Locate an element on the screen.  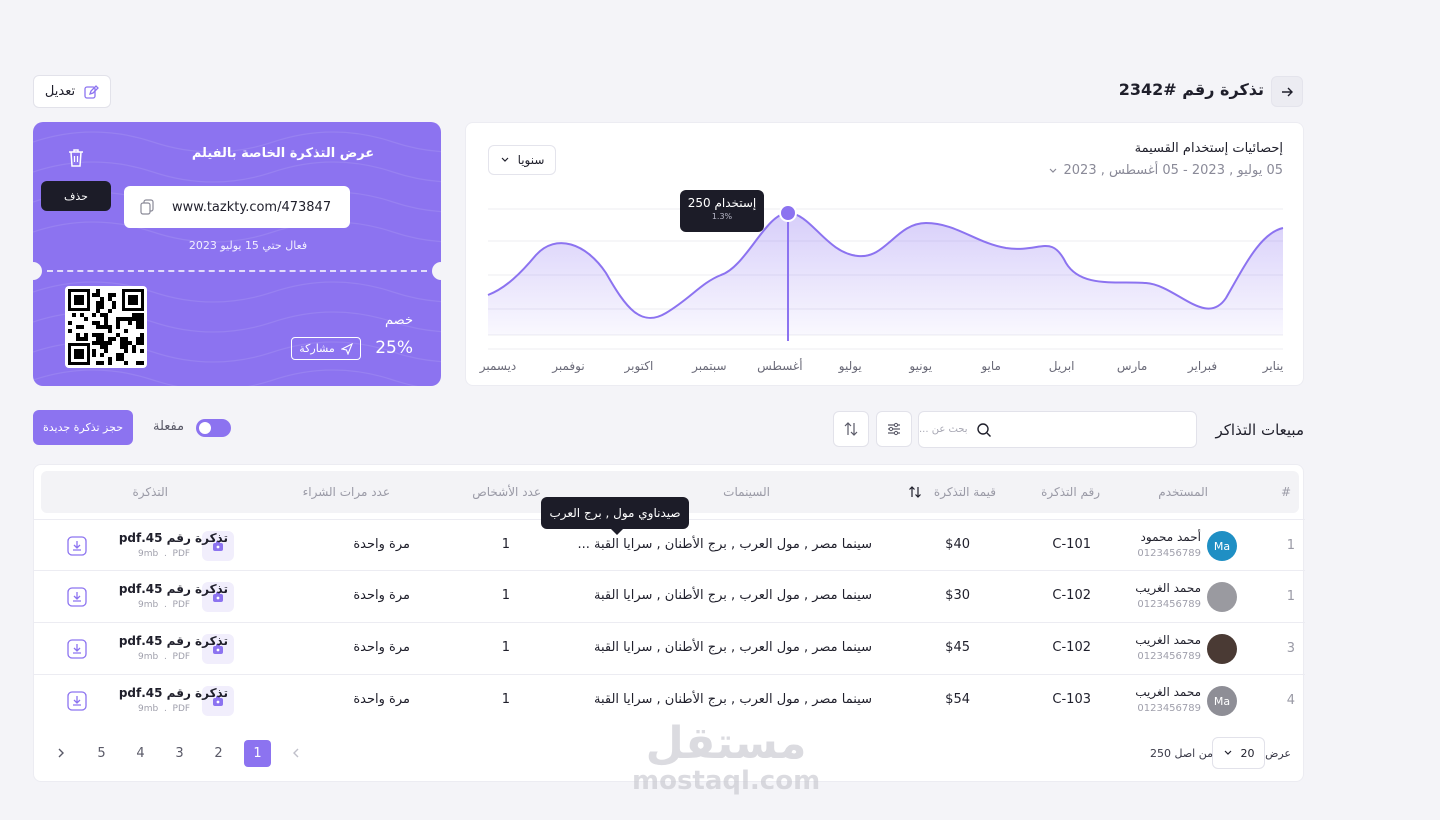
col-value: قيمة التذكرة is located at coordinates (952, 492).